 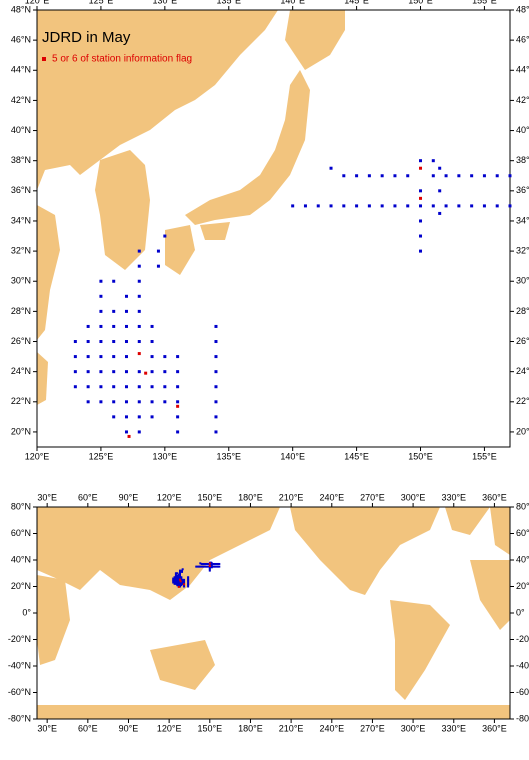 I want to click on hokkaido, so click(x=315, y=40).